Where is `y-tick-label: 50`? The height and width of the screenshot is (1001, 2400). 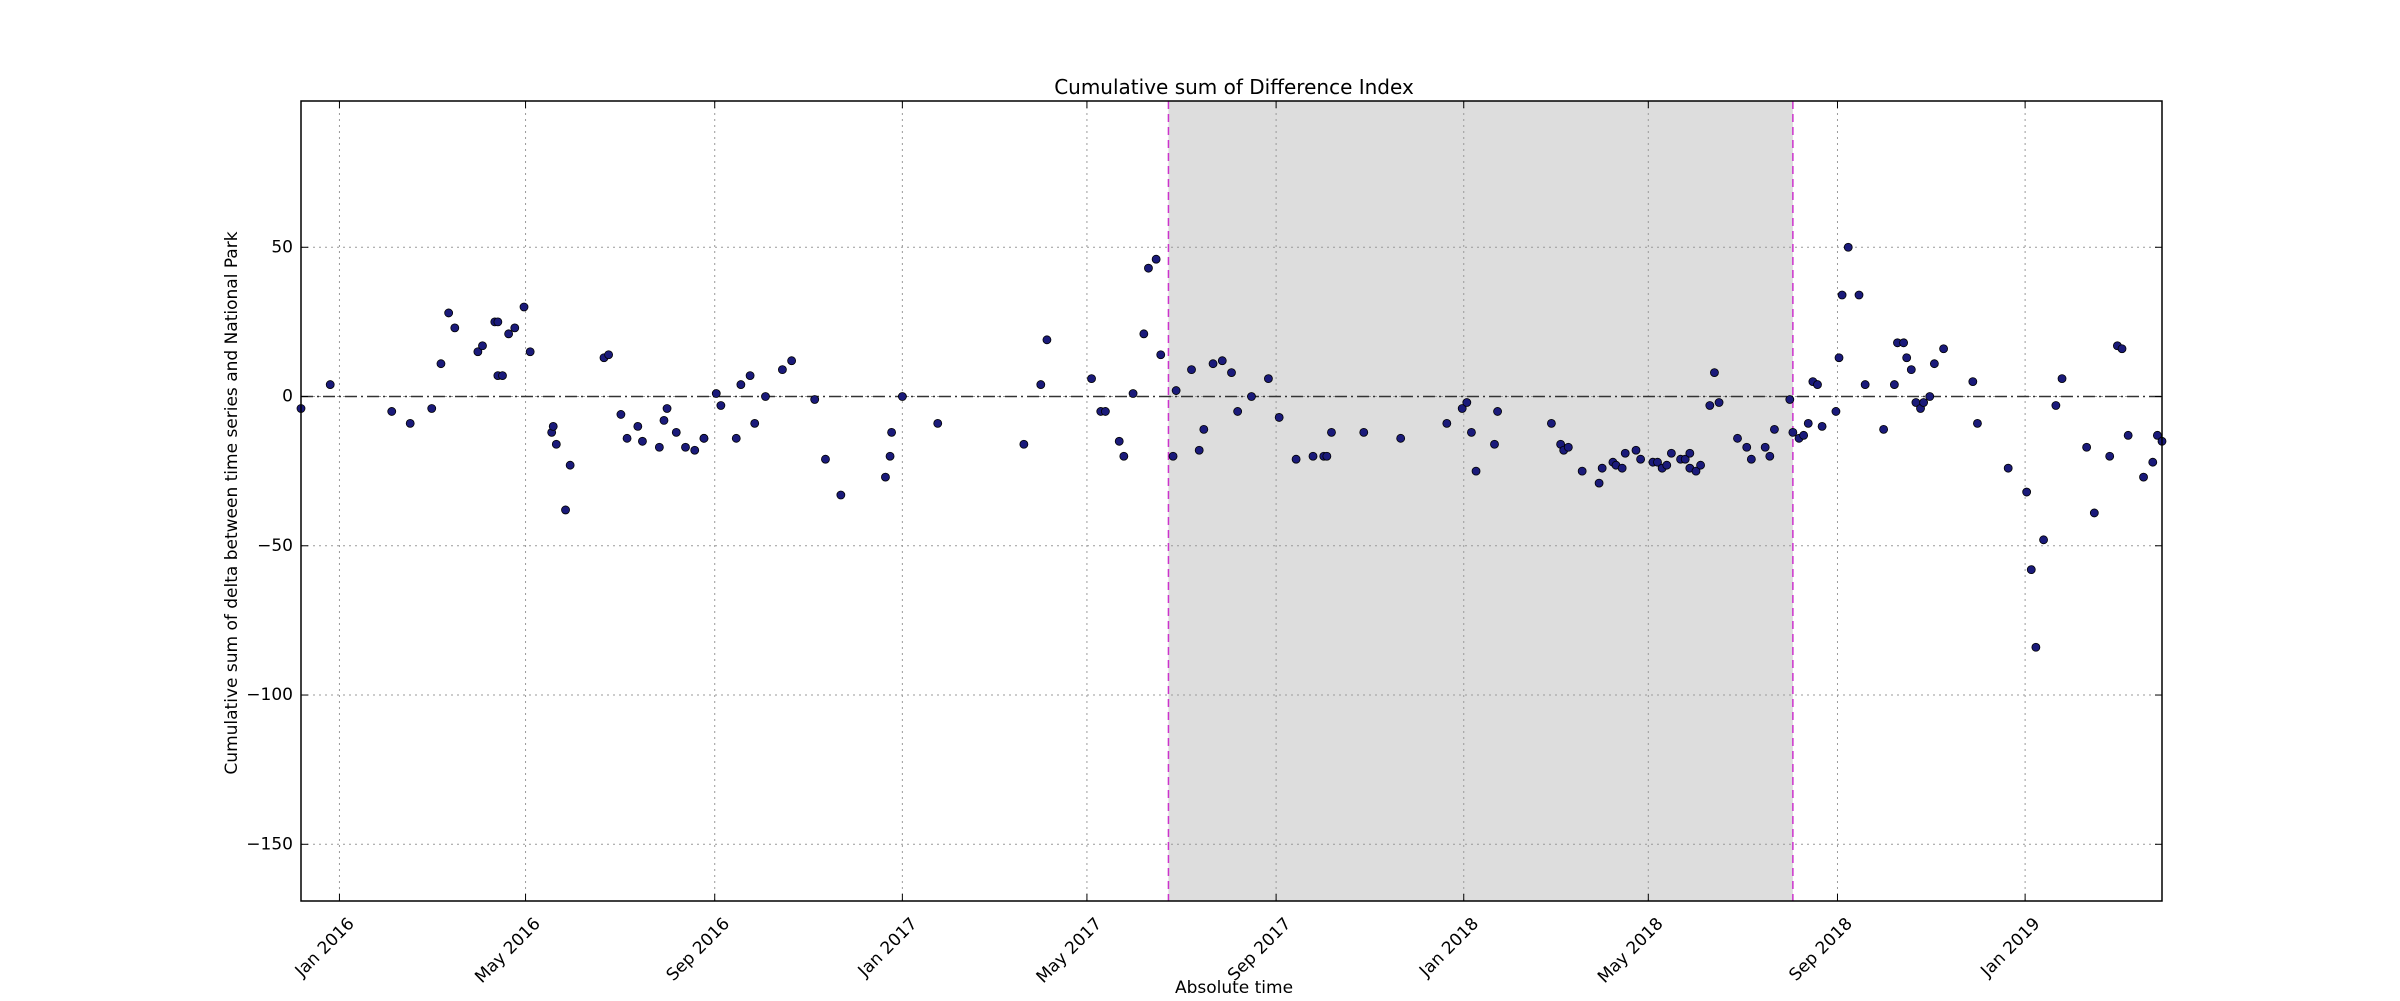 y-tick-label: 50 is located at coordinates (282, 247).